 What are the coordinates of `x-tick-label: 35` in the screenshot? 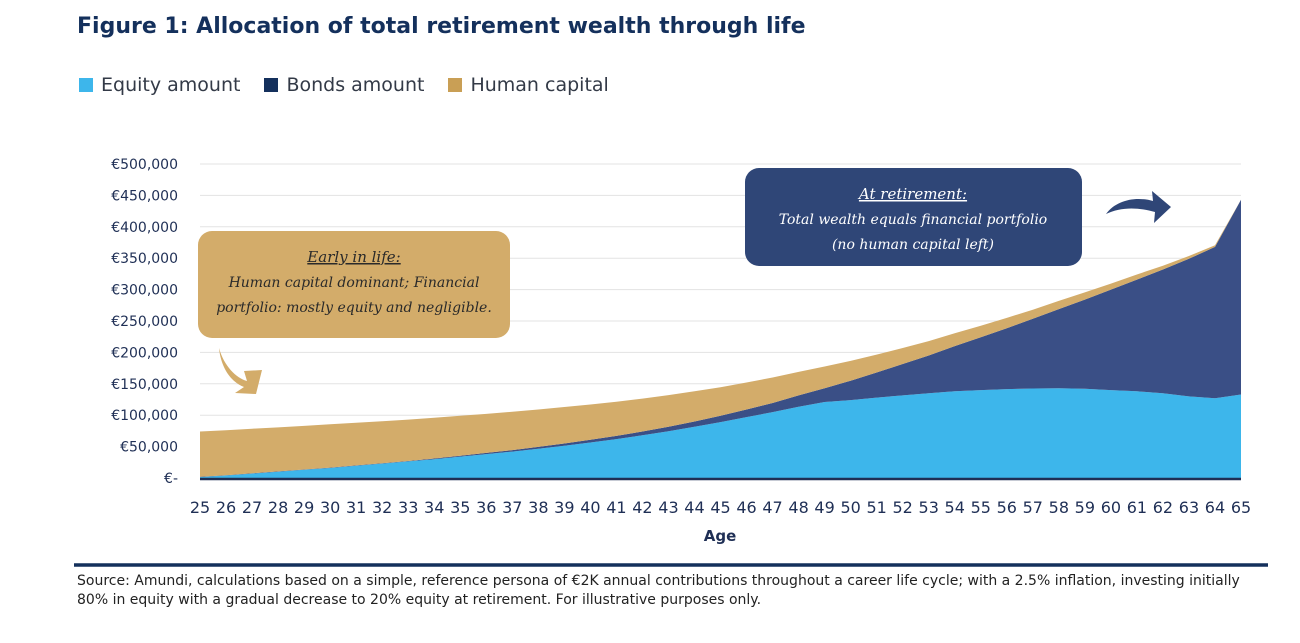 It's located at (460, 507).